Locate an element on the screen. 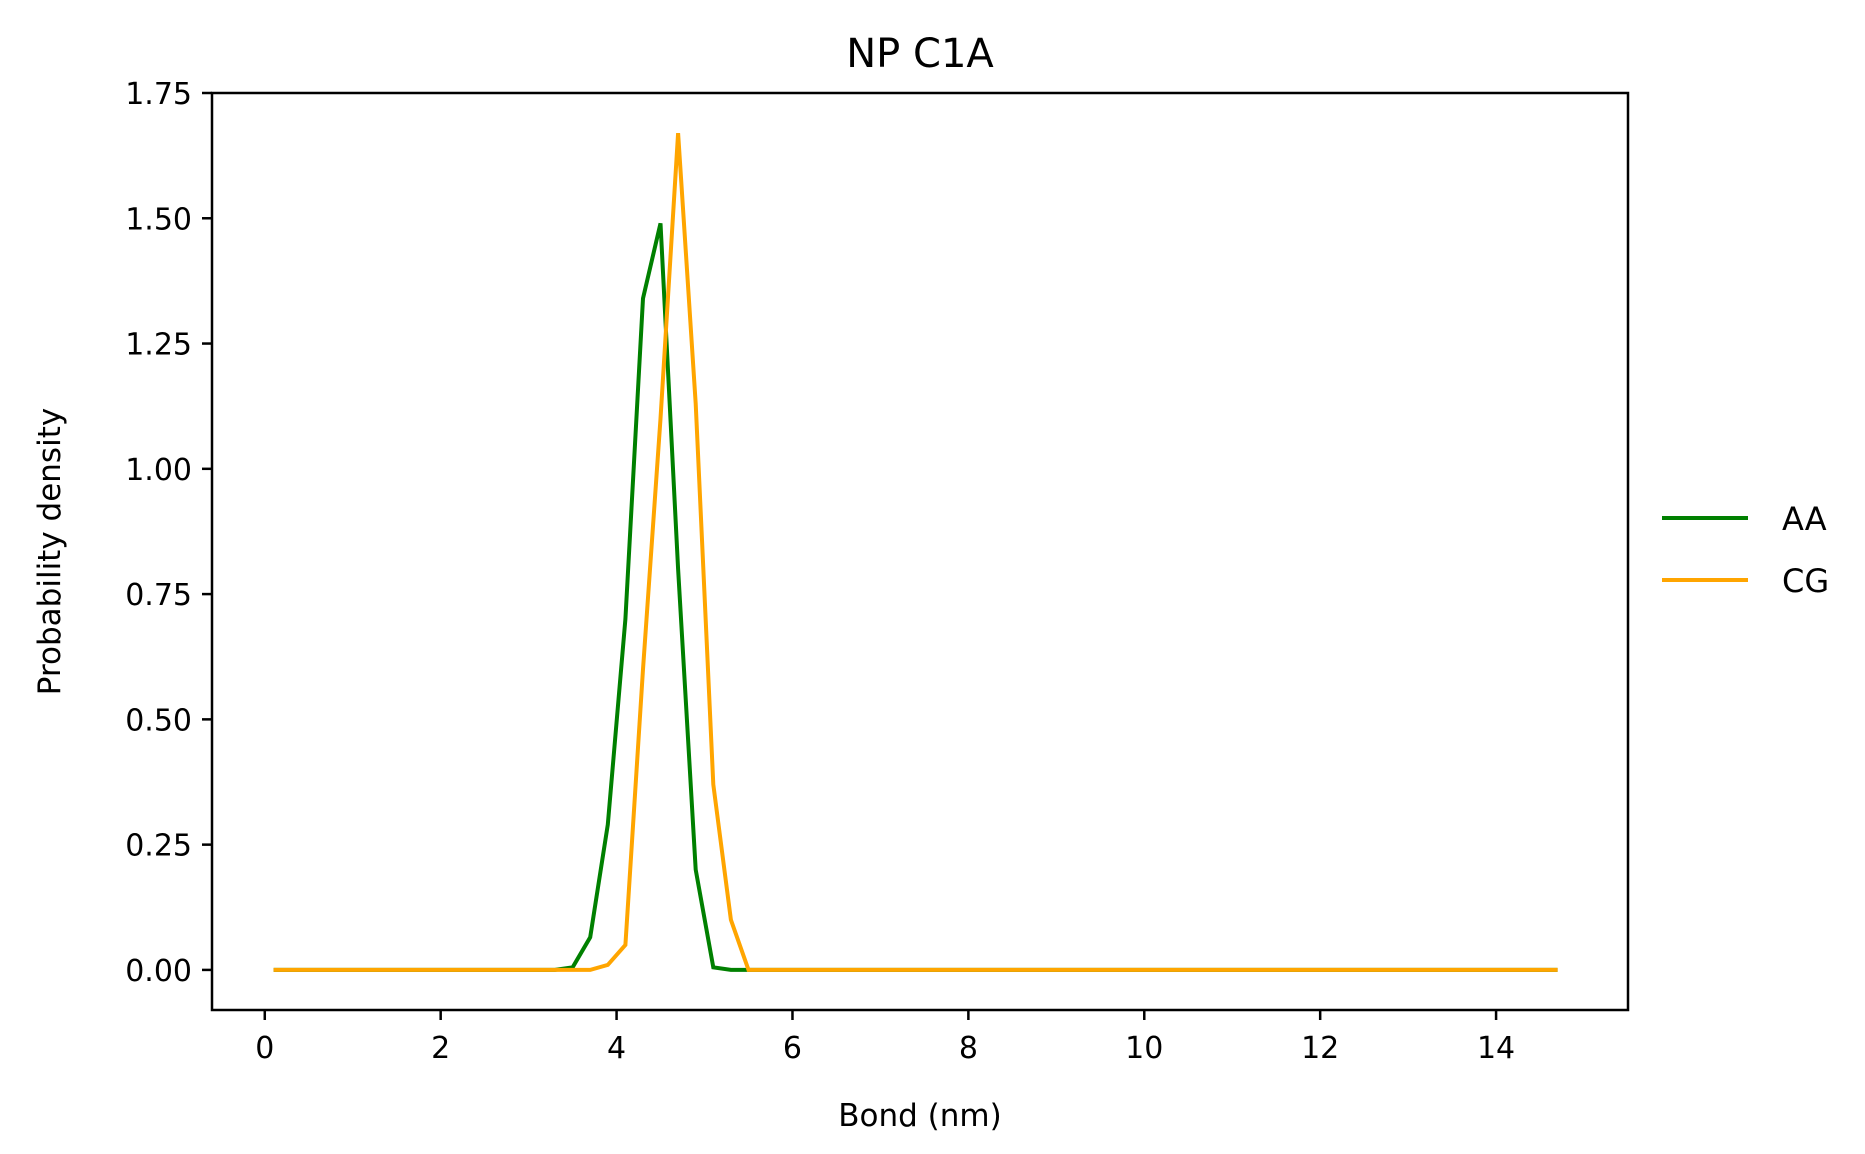 The image size is (1865, 1154). legend: AA CG is located at coordinates (1745, 550).